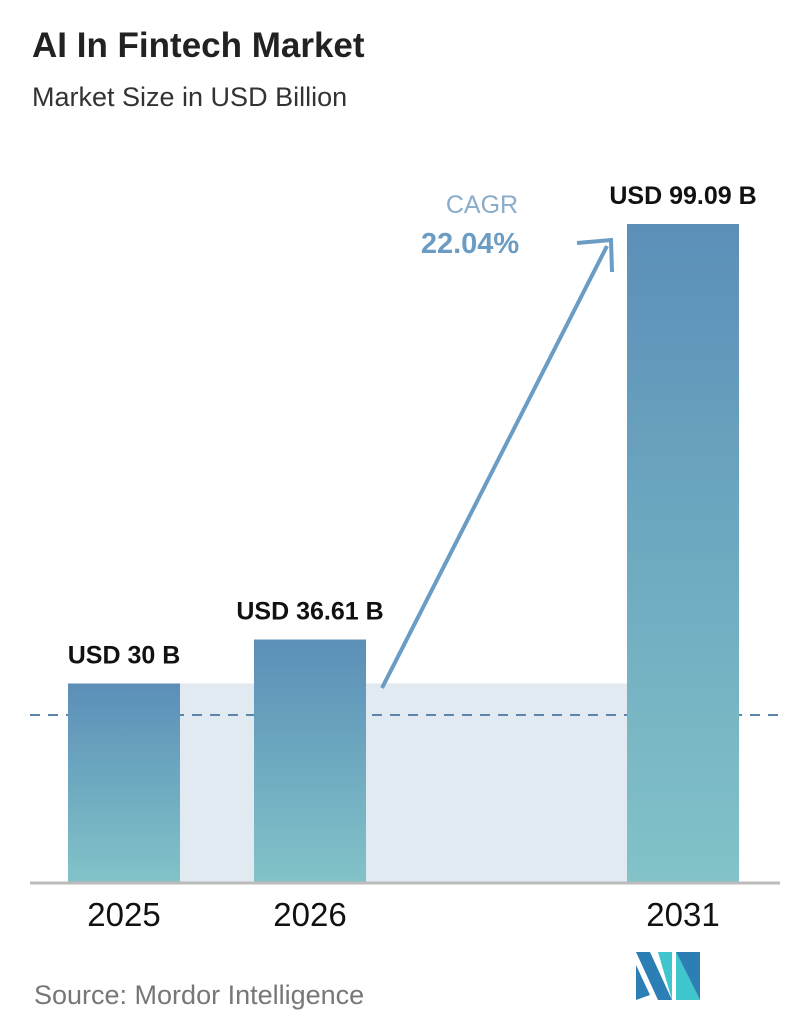 Image resolution: width=796 pixels, height=1034 pixels. Describe the element at coordinates (124, 783) in the screenshot. I see `bar-2025` at that location.